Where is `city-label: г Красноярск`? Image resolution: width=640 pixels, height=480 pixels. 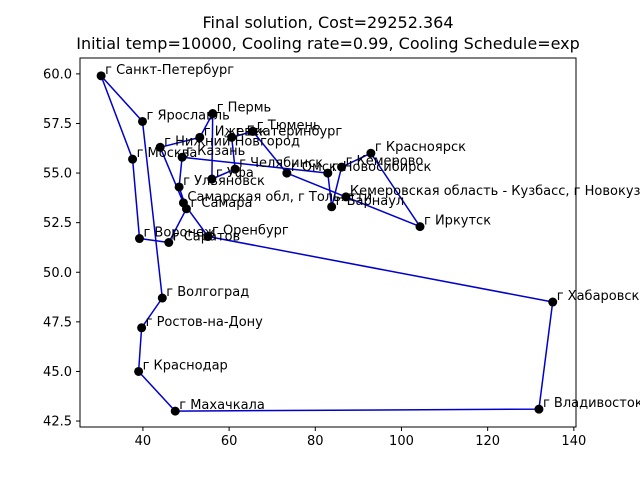
city-label: г Красноярск is located at coordinates (420, 147).